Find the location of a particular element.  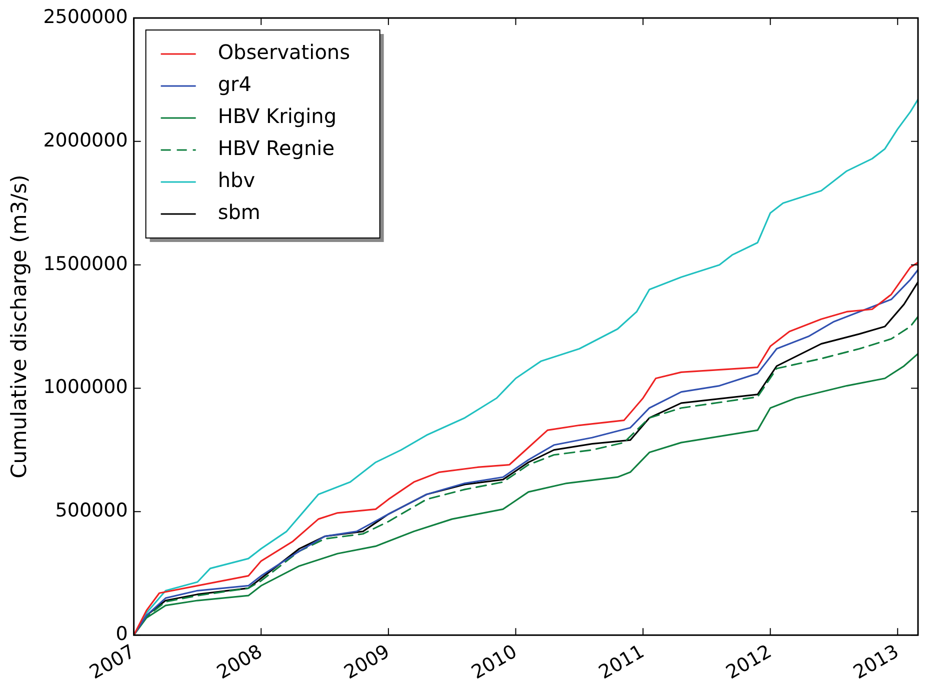

y-axis-title: Cumulative discharge (m3/s) is located at coordinates (19, 326).